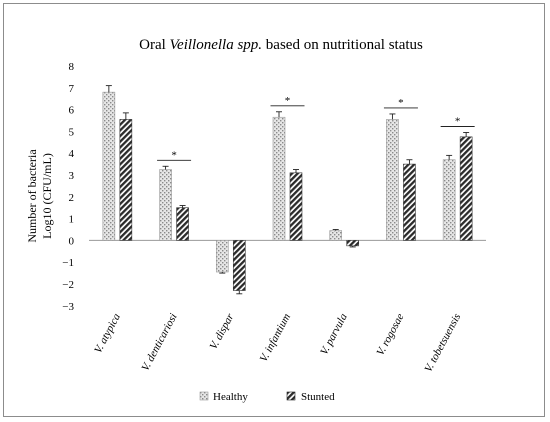 The width and height of the screenshot is (550, 422). Describe the element at coordinates (334, 334) in the screenshot. I see `x-tick-label: V. parvula` at that location.